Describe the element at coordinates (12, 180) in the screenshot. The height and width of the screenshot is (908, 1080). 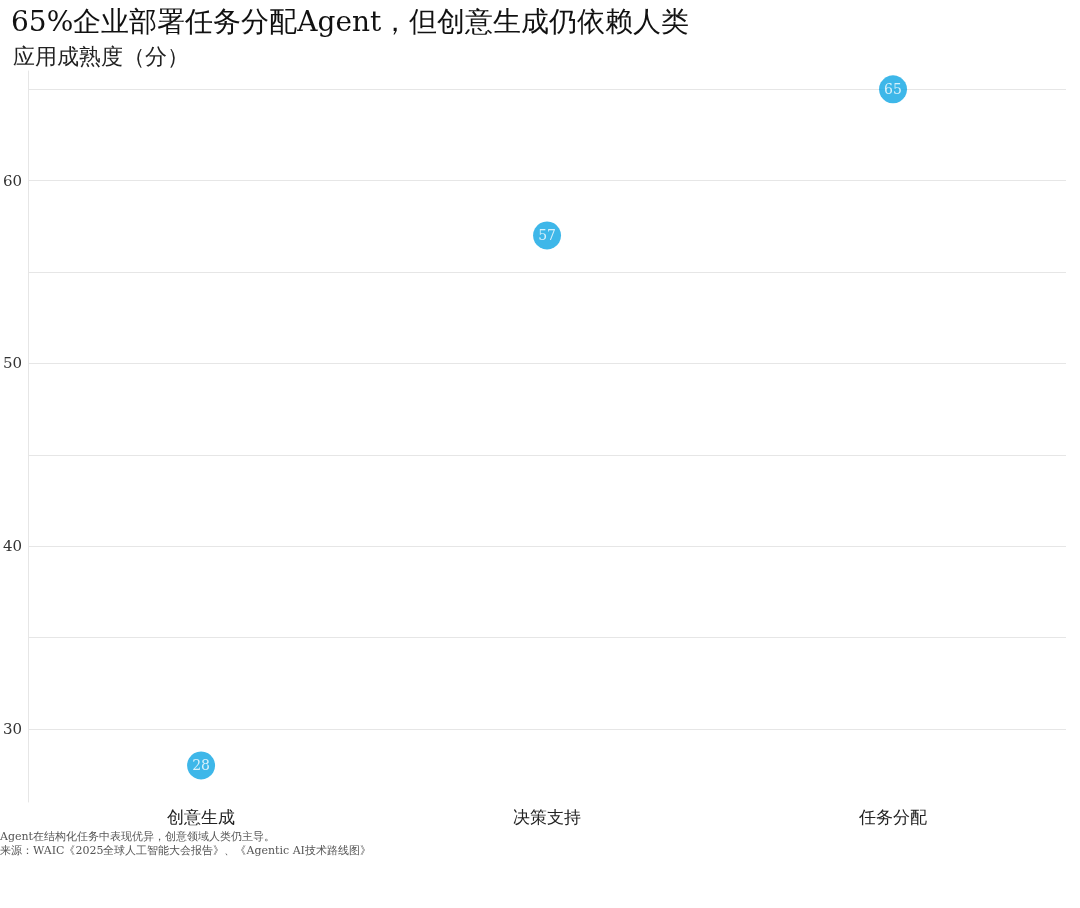
I see `y-tick-label: 60` at that location.